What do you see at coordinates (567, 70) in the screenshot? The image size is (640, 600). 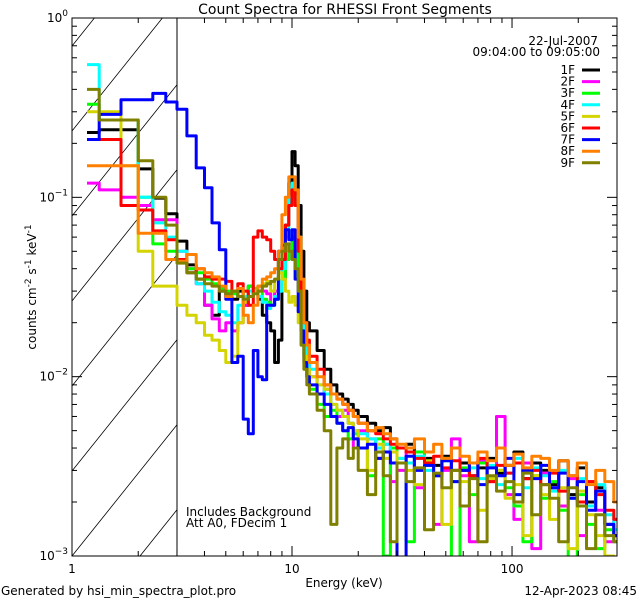 I see `legend-label-1F: 1F` at bounding box center [567, 70].